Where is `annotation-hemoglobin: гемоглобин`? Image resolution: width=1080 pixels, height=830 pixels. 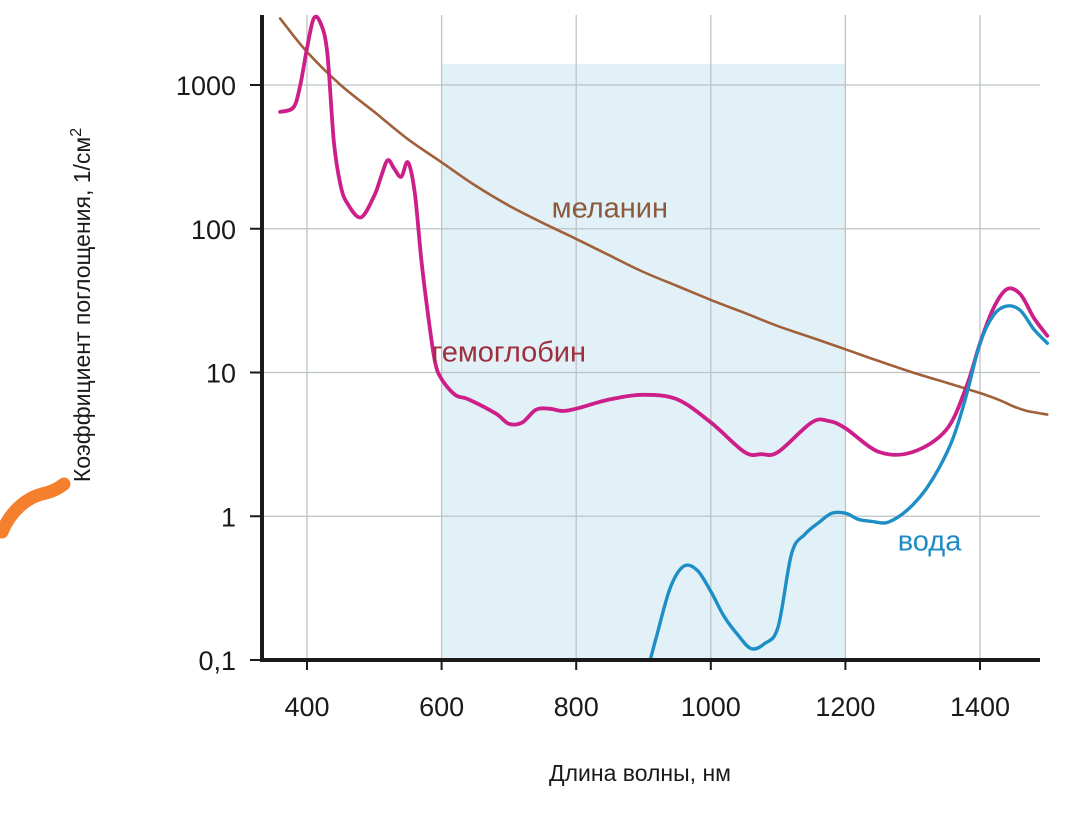
annotation-hemoglobin: гемоглобин is located at coordinates (509, 352).